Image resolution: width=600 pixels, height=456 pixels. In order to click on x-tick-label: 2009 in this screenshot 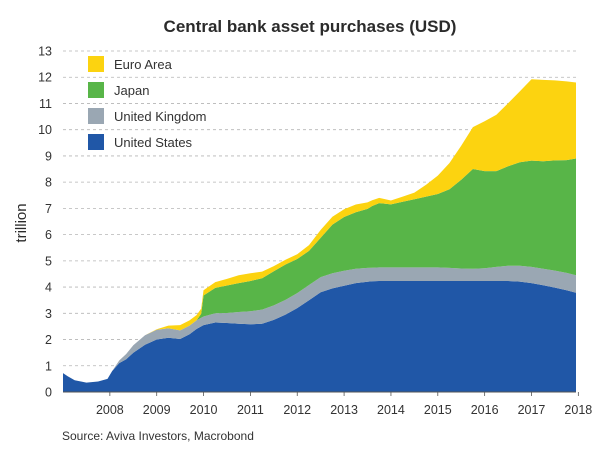, I will do `click(157, 410)`.